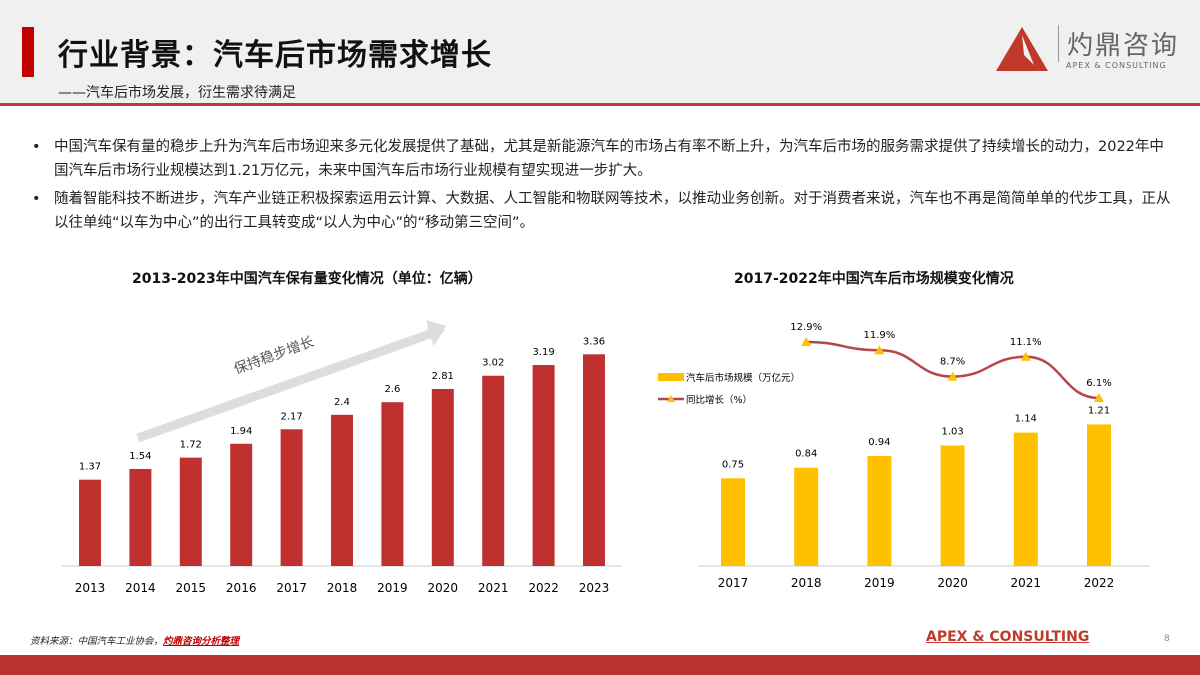  I want to click on data-label: 1.21, so click(1099, 410).